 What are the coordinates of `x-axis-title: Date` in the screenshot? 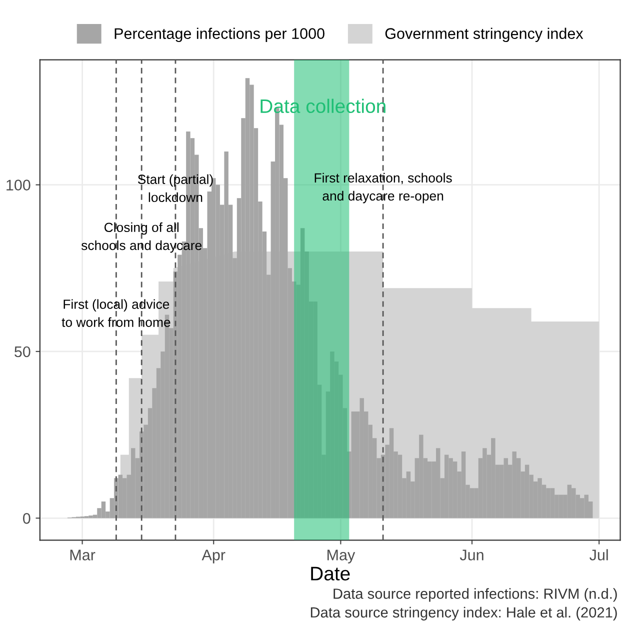 It's located at (330, 573).